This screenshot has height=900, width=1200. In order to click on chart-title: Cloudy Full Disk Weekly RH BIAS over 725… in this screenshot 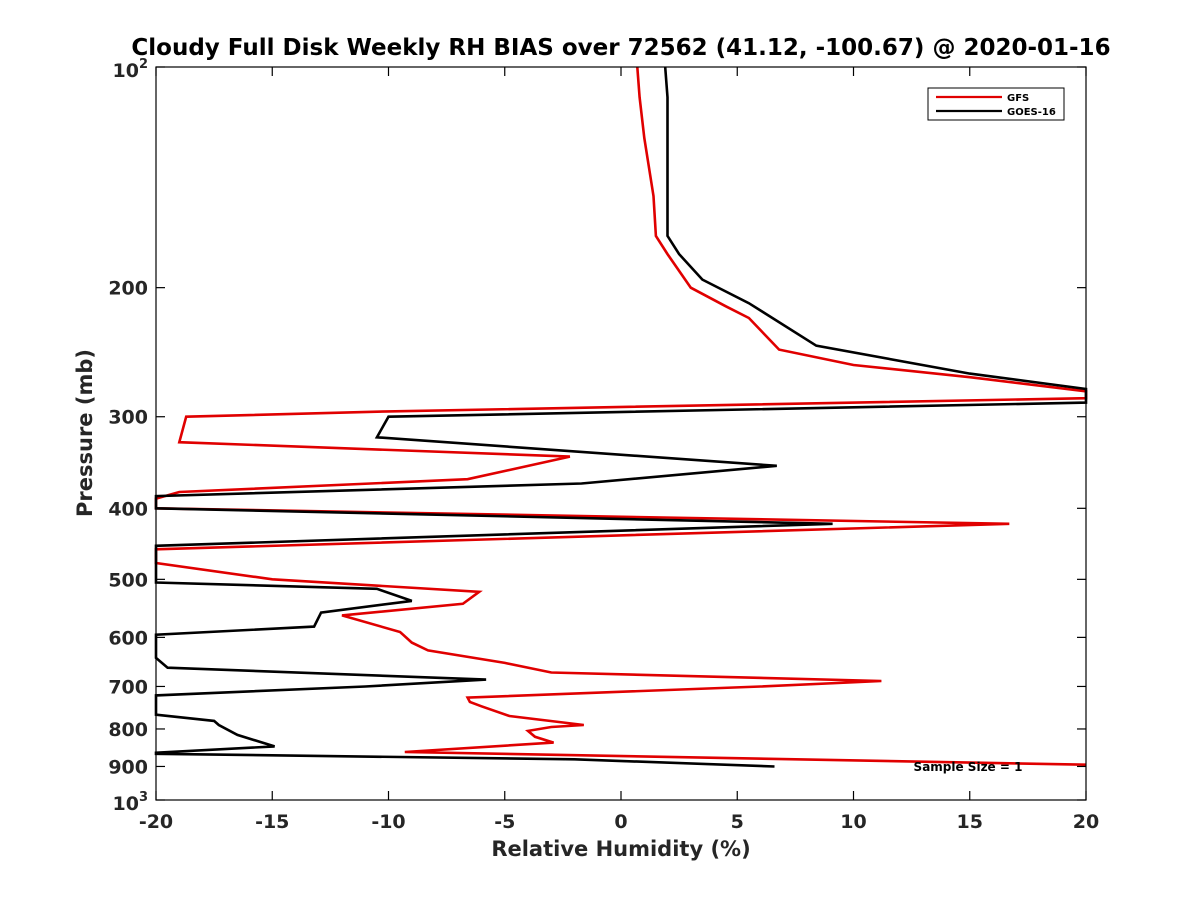, I will do `click(620, 48)`.